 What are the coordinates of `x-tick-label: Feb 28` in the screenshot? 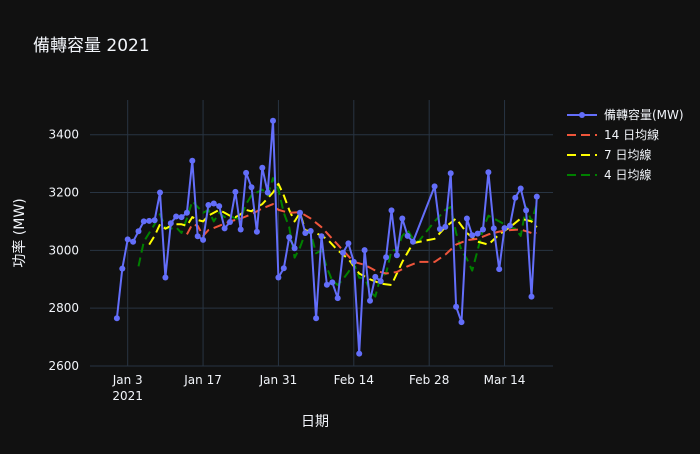 It's located at (429, 380).